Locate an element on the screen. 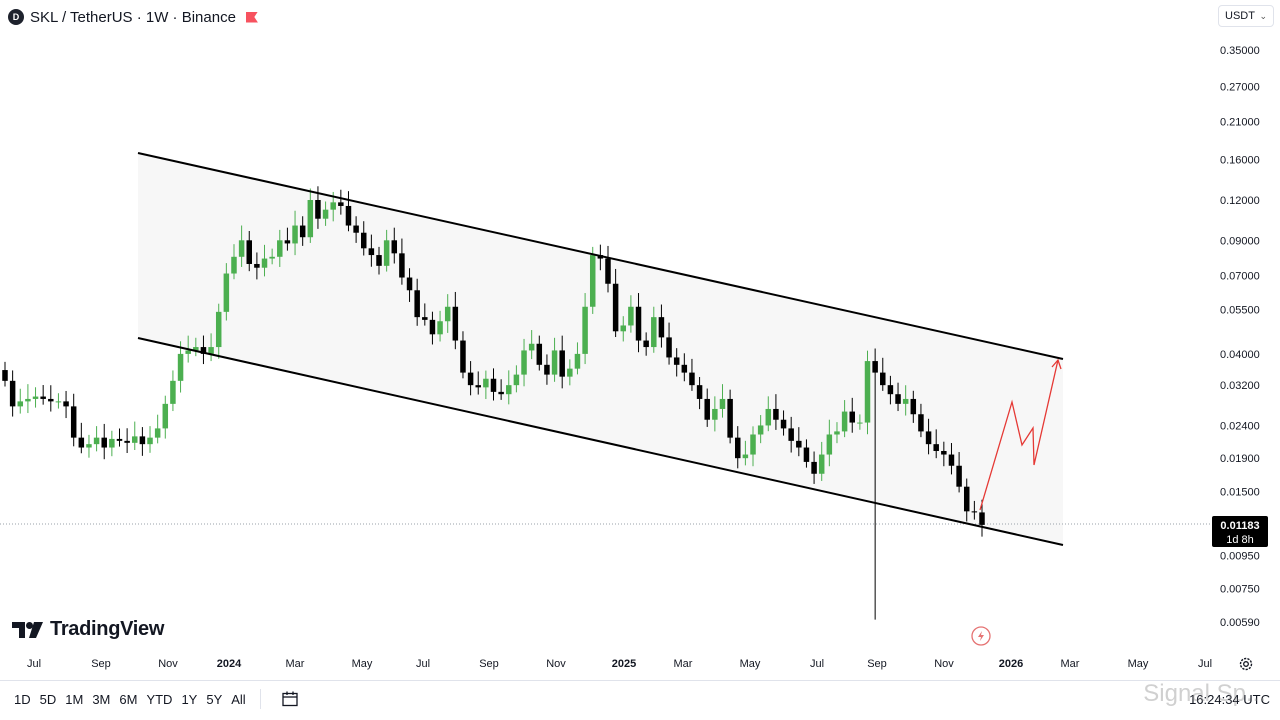 Image resolution: width=1280 pixels, height=720 pixels. range-1d: 1D is located at coordinates (22, 699).